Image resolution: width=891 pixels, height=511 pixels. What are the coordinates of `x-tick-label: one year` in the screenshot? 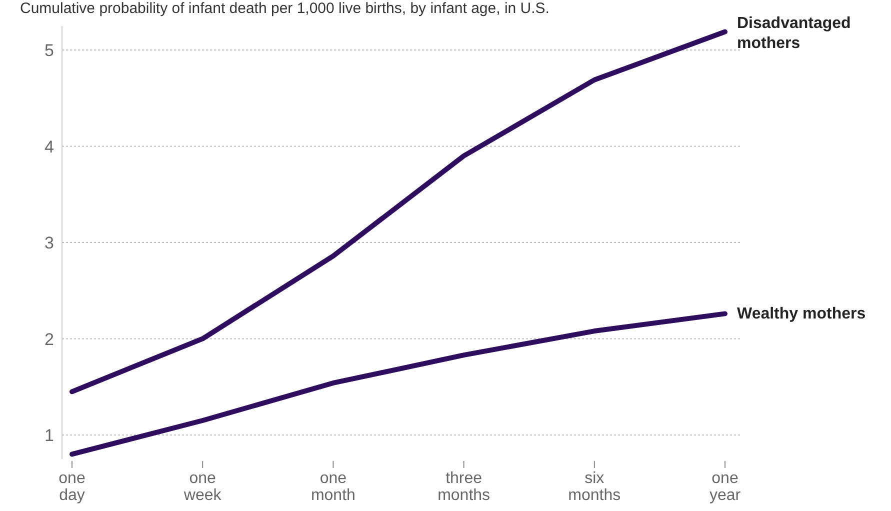 It's located at (725, 487).